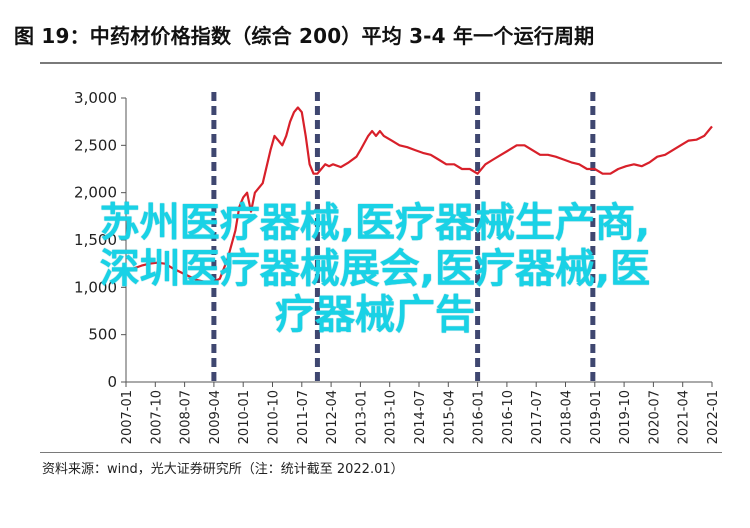 The height and width of the screenshot is (528, 750). What do you see at coordinates (332, 417) in the screenshot?
I see `x-tick-label: 2012-04` at bounding box center [332, 417].